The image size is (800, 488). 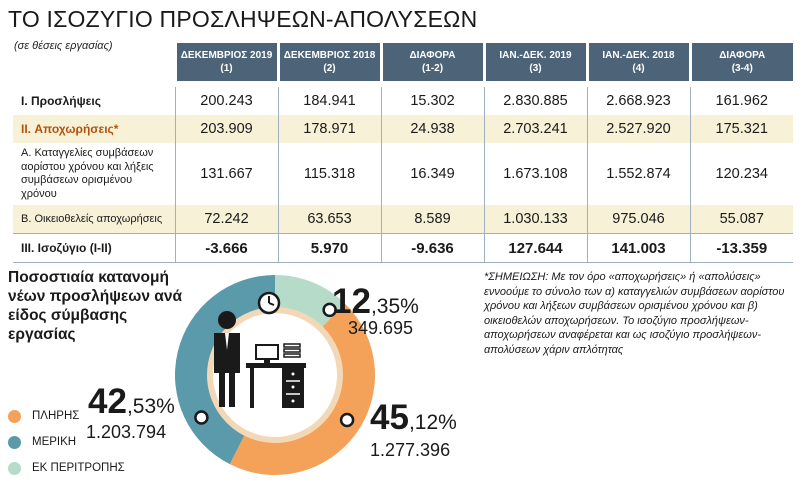 What do you see at coordinates (226, 174) in the screenshot?
I see `table-cell: 131.667` at bounding box center [226, 174].